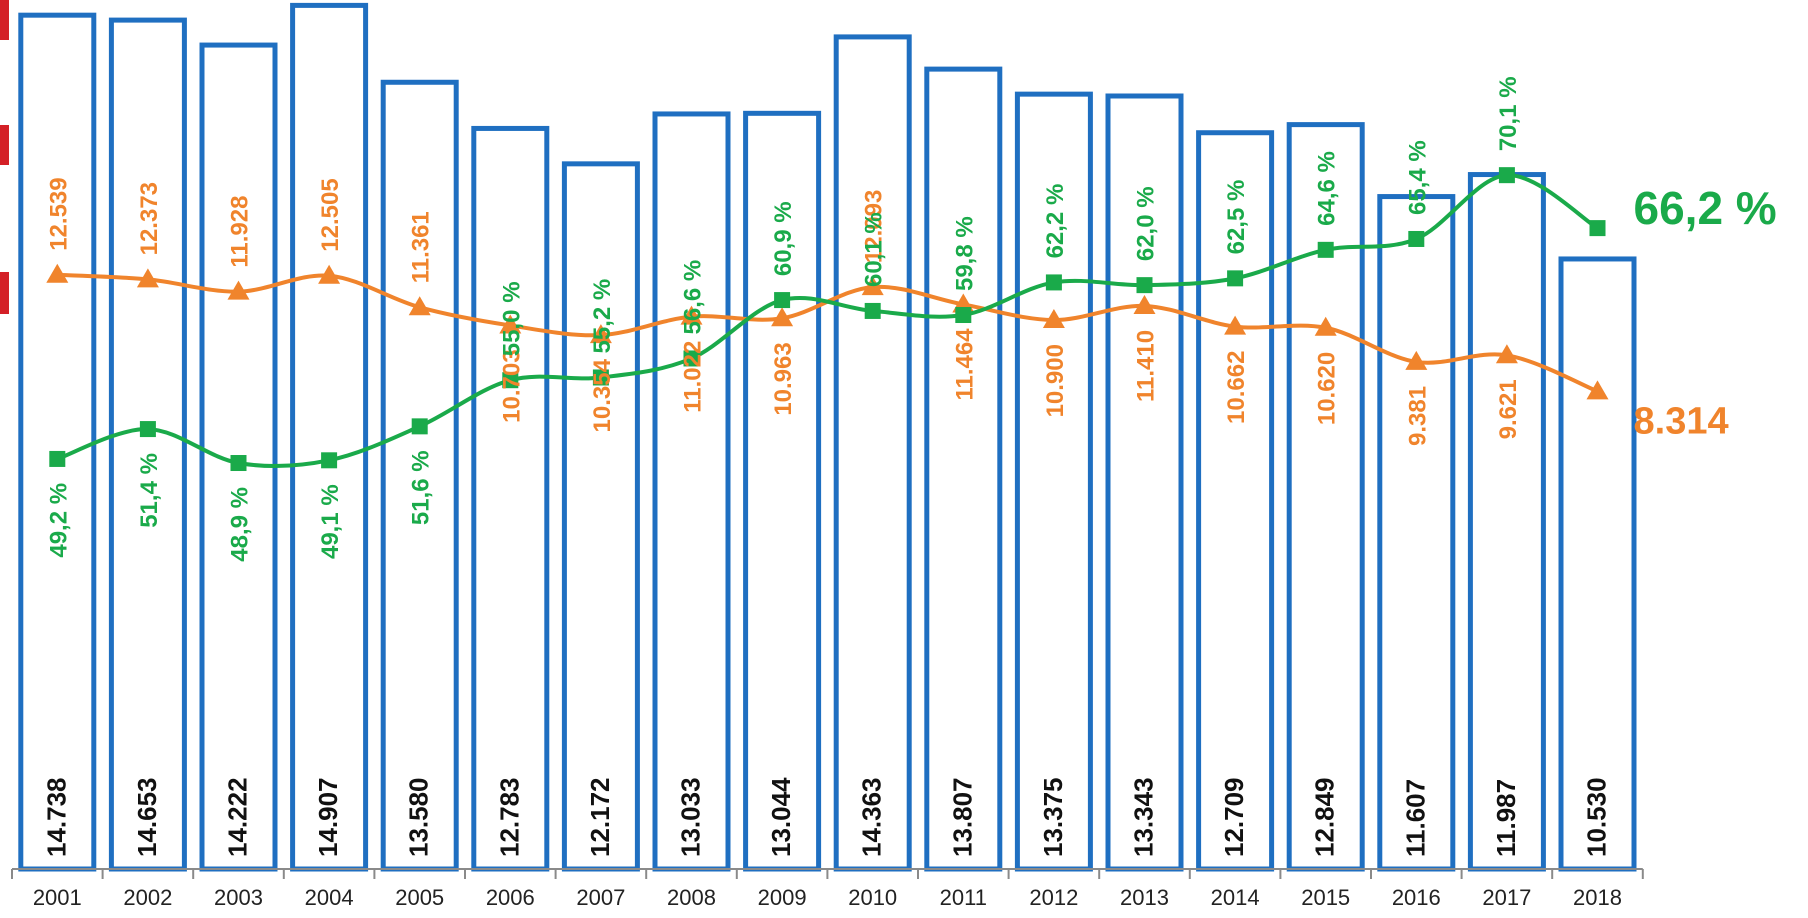 The height and width of the screenshot is (918, 1808). I want to click on green-series-last-label: 66,2 %, so click(1705, 208).